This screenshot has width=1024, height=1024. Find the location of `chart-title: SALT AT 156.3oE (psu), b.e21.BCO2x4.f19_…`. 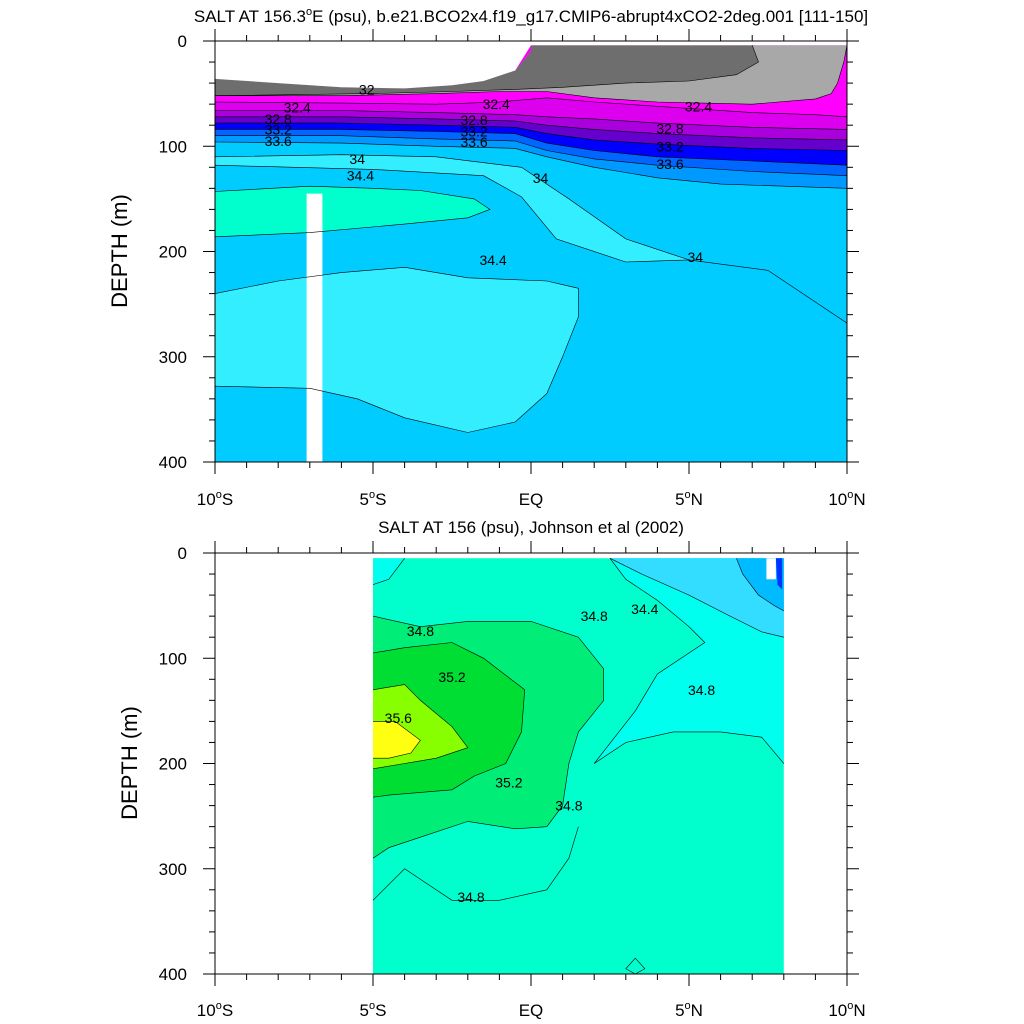

chart-title: SALT AT 156.3oE (psu), b.e21.BCO2x4.f19_… is located at coordinates (531, 16).